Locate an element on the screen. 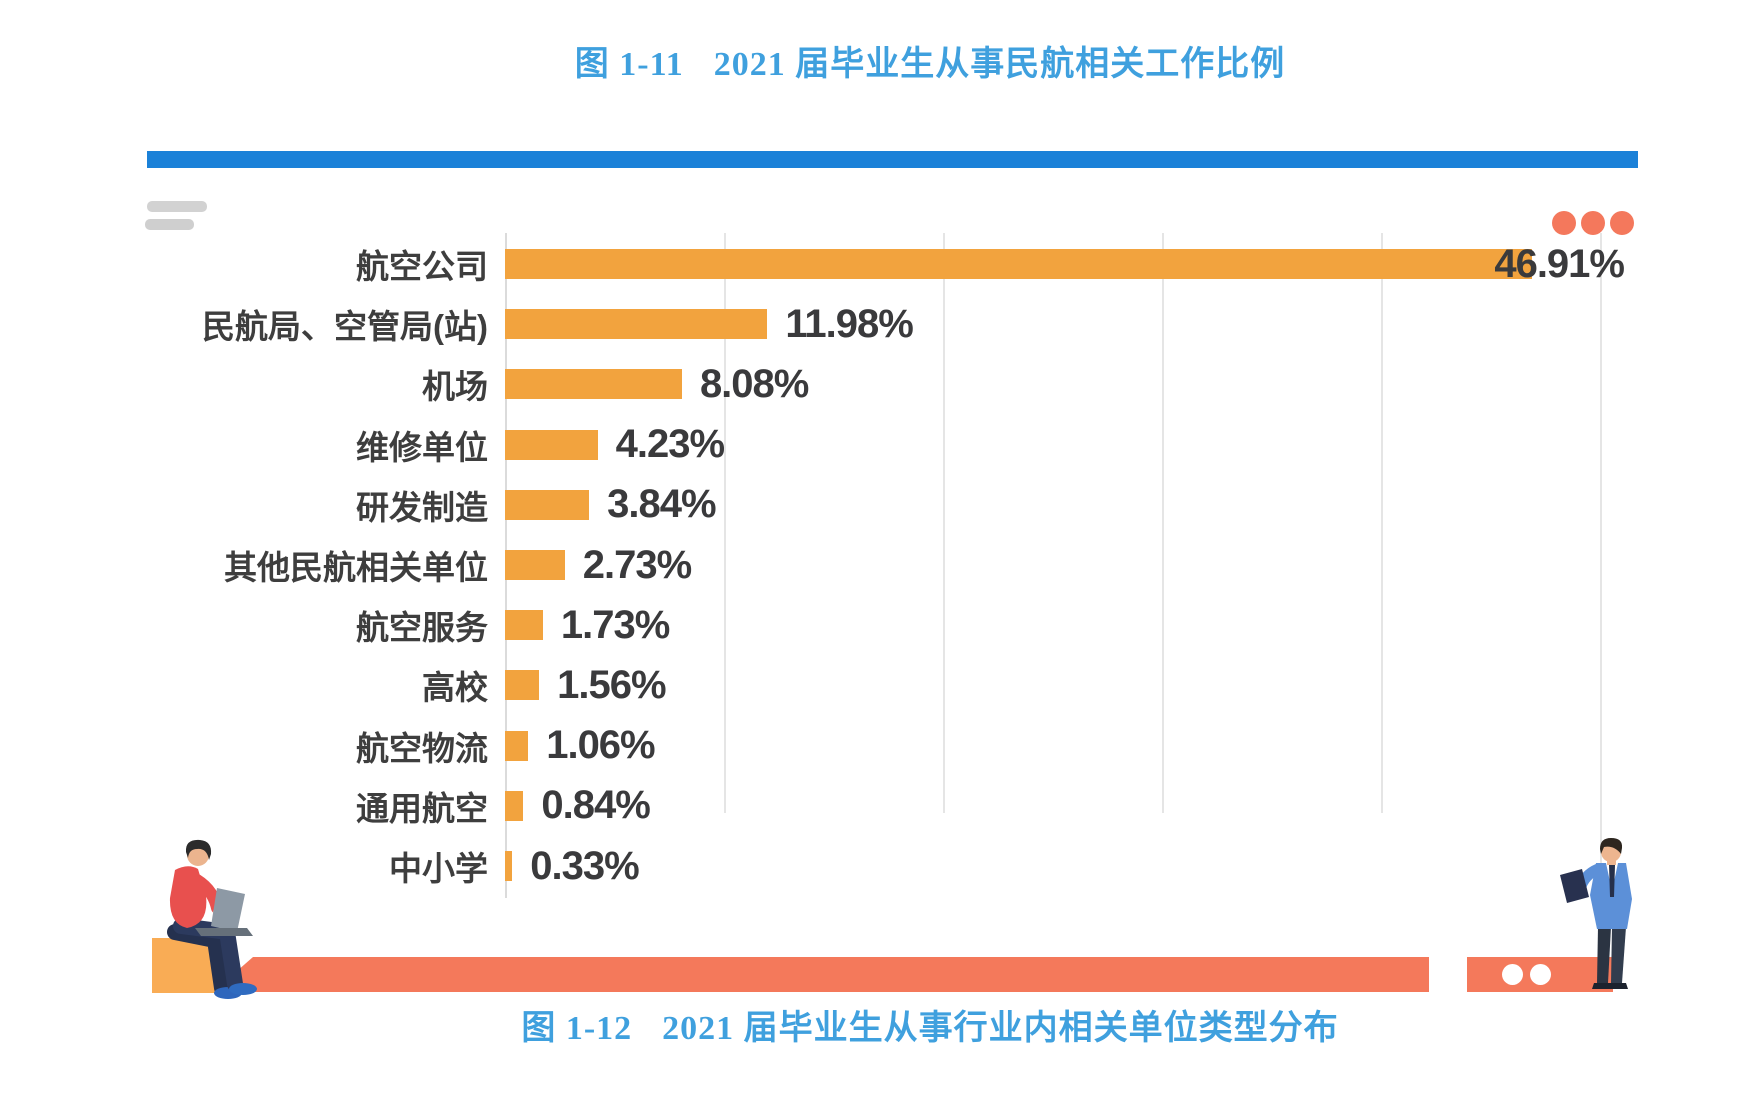  chart-row: 研发制造 3.84% is located at coordinates (878, 505).